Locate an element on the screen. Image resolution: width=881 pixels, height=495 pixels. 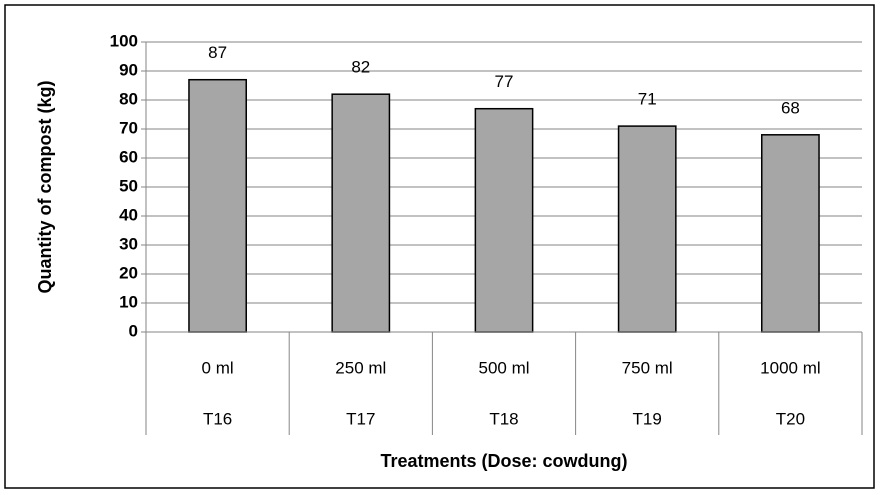
group-label: T20 is located at coordinates (790, 418).